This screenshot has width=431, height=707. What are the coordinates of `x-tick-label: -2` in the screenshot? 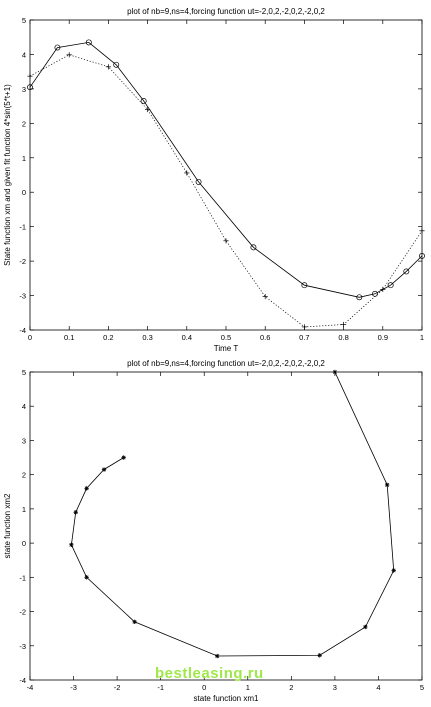 It's located at (117, 687).